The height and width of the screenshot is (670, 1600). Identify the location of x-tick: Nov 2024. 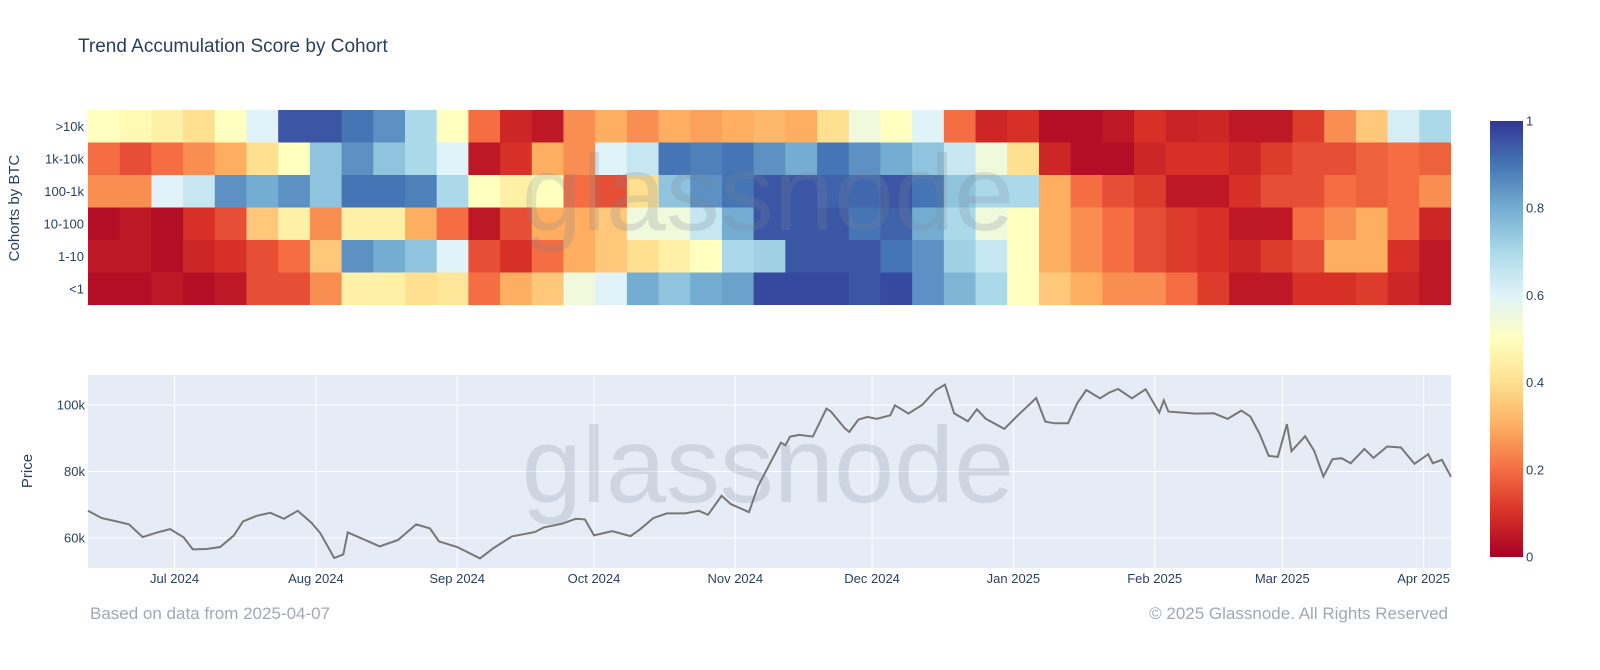
(735, 578).